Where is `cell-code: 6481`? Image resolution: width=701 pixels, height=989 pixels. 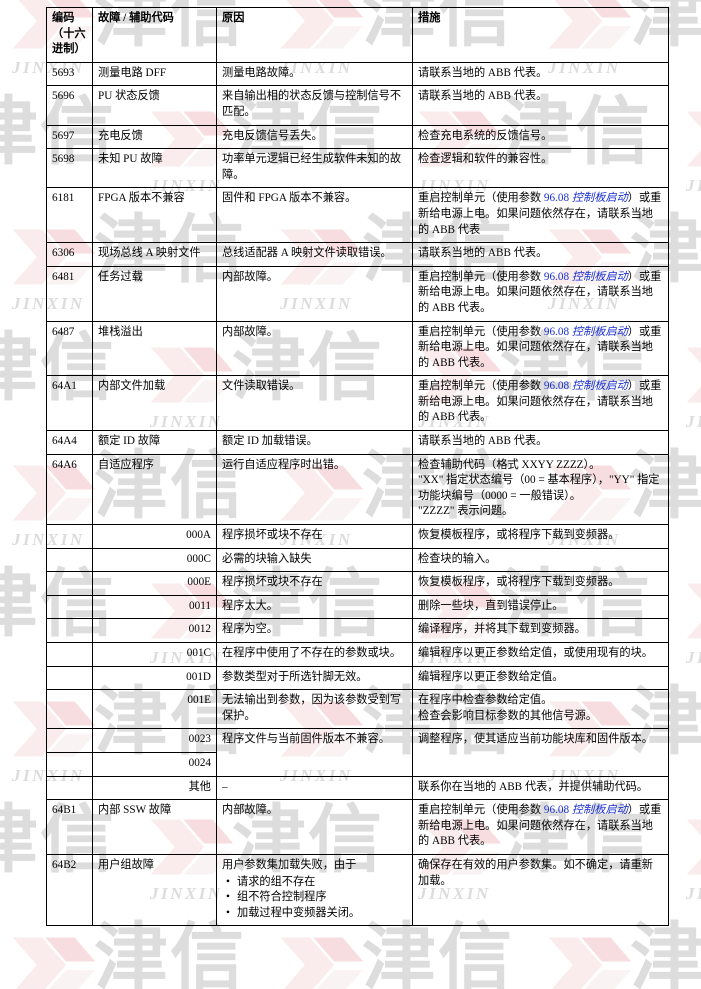 cell-code: 6481 is located at coordinates (69, 293).